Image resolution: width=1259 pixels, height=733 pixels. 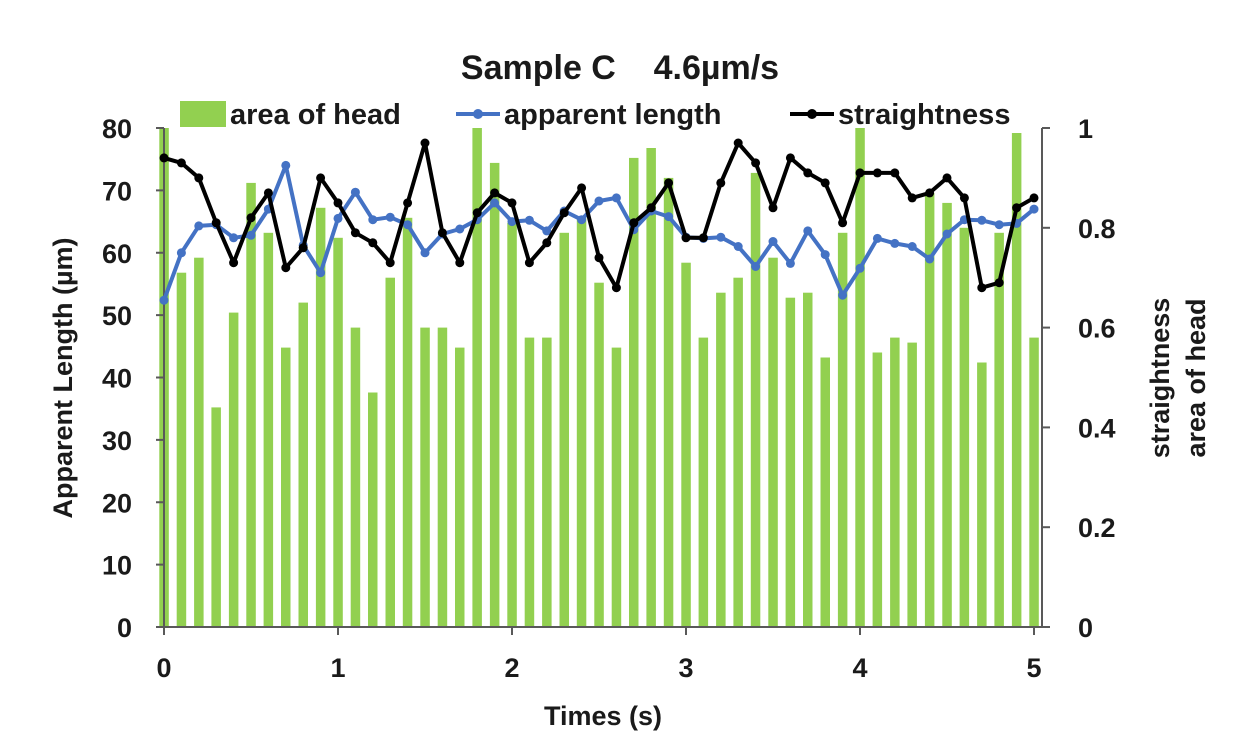 What do you see at coordinates (1085, 129) in the screenshot?
I see `y-right-tick-label-5: 1` at bounding box center [1085, 129].